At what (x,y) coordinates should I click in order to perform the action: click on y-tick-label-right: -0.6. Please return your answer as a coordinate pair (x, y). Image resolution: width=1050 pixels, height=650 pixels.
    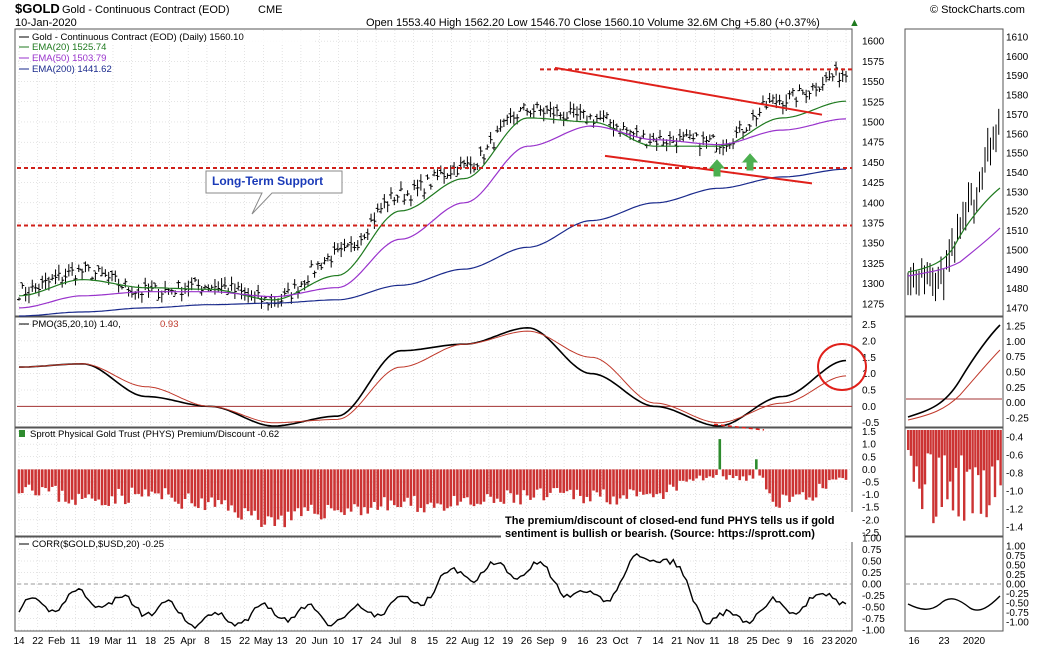
    Looking at the image, I should click on (1015, 456).